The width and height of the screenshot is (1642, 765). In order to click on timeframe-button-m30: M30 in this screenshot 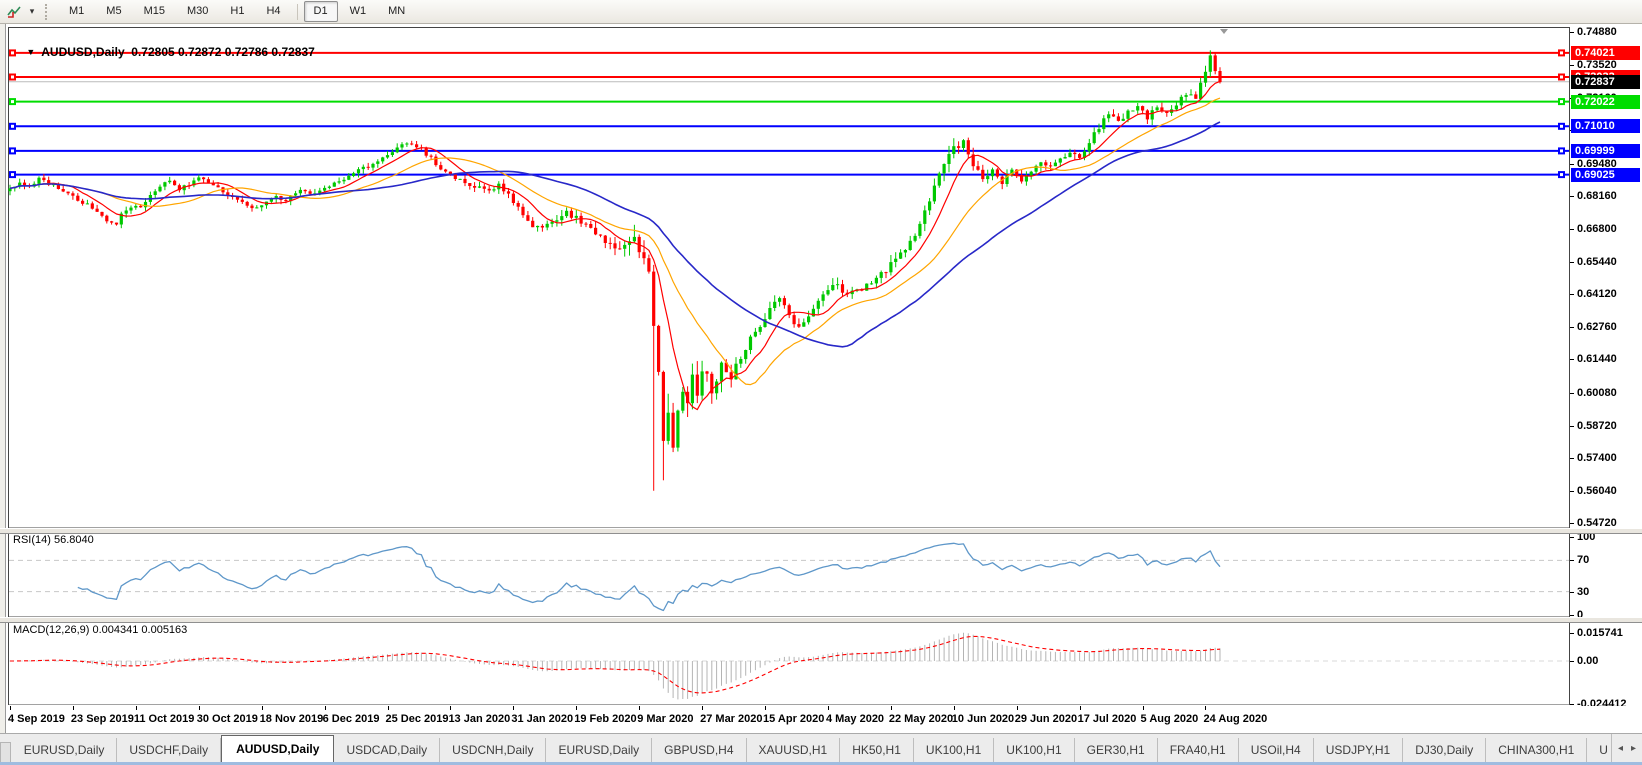, I will do `click(197, 11)`.